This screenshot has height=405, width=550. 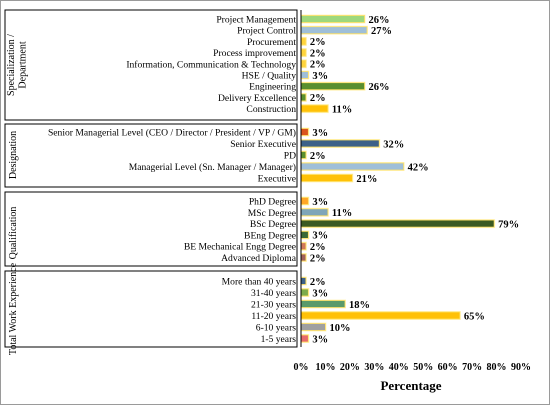 What do you see at coordinates (259, 258) in the screenshot?
I see `category-label: Advanced Diploma` at bounding box center [259, 258].